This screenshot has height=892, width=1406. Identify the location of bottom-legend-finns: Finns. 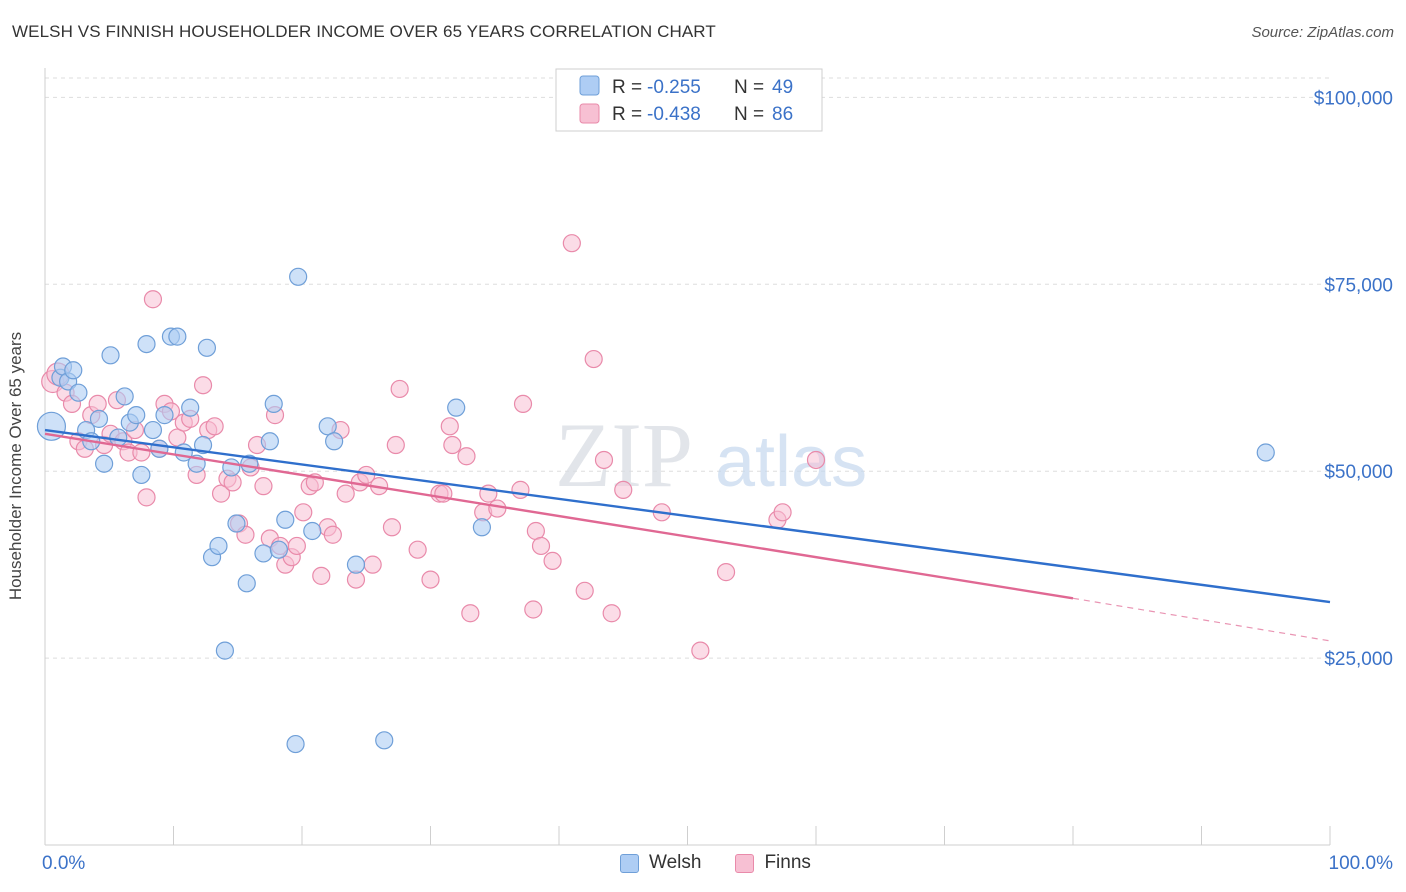
(773, 863).